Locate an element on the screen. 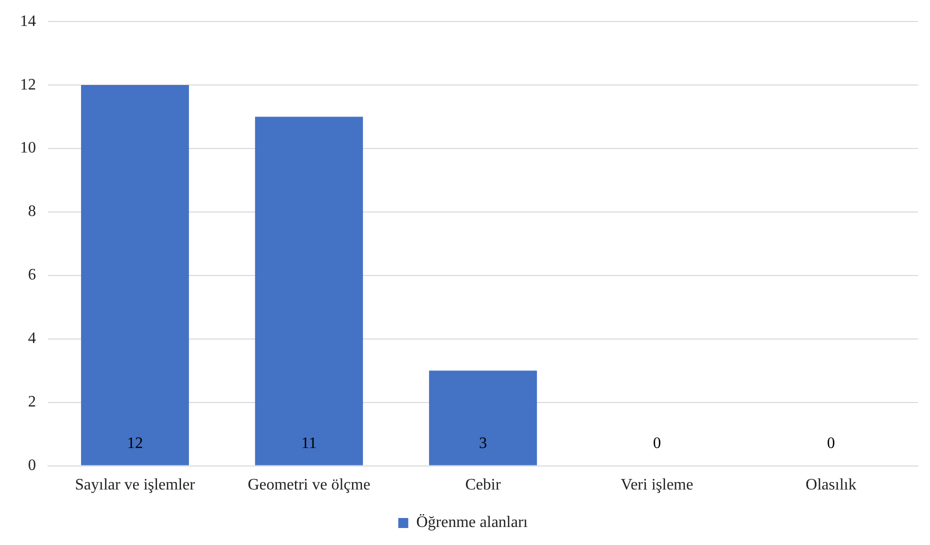 Image resolution: width=930 pixels, height=545 pixels. y-tick-label: 6 is located at coordinates (32, 275).